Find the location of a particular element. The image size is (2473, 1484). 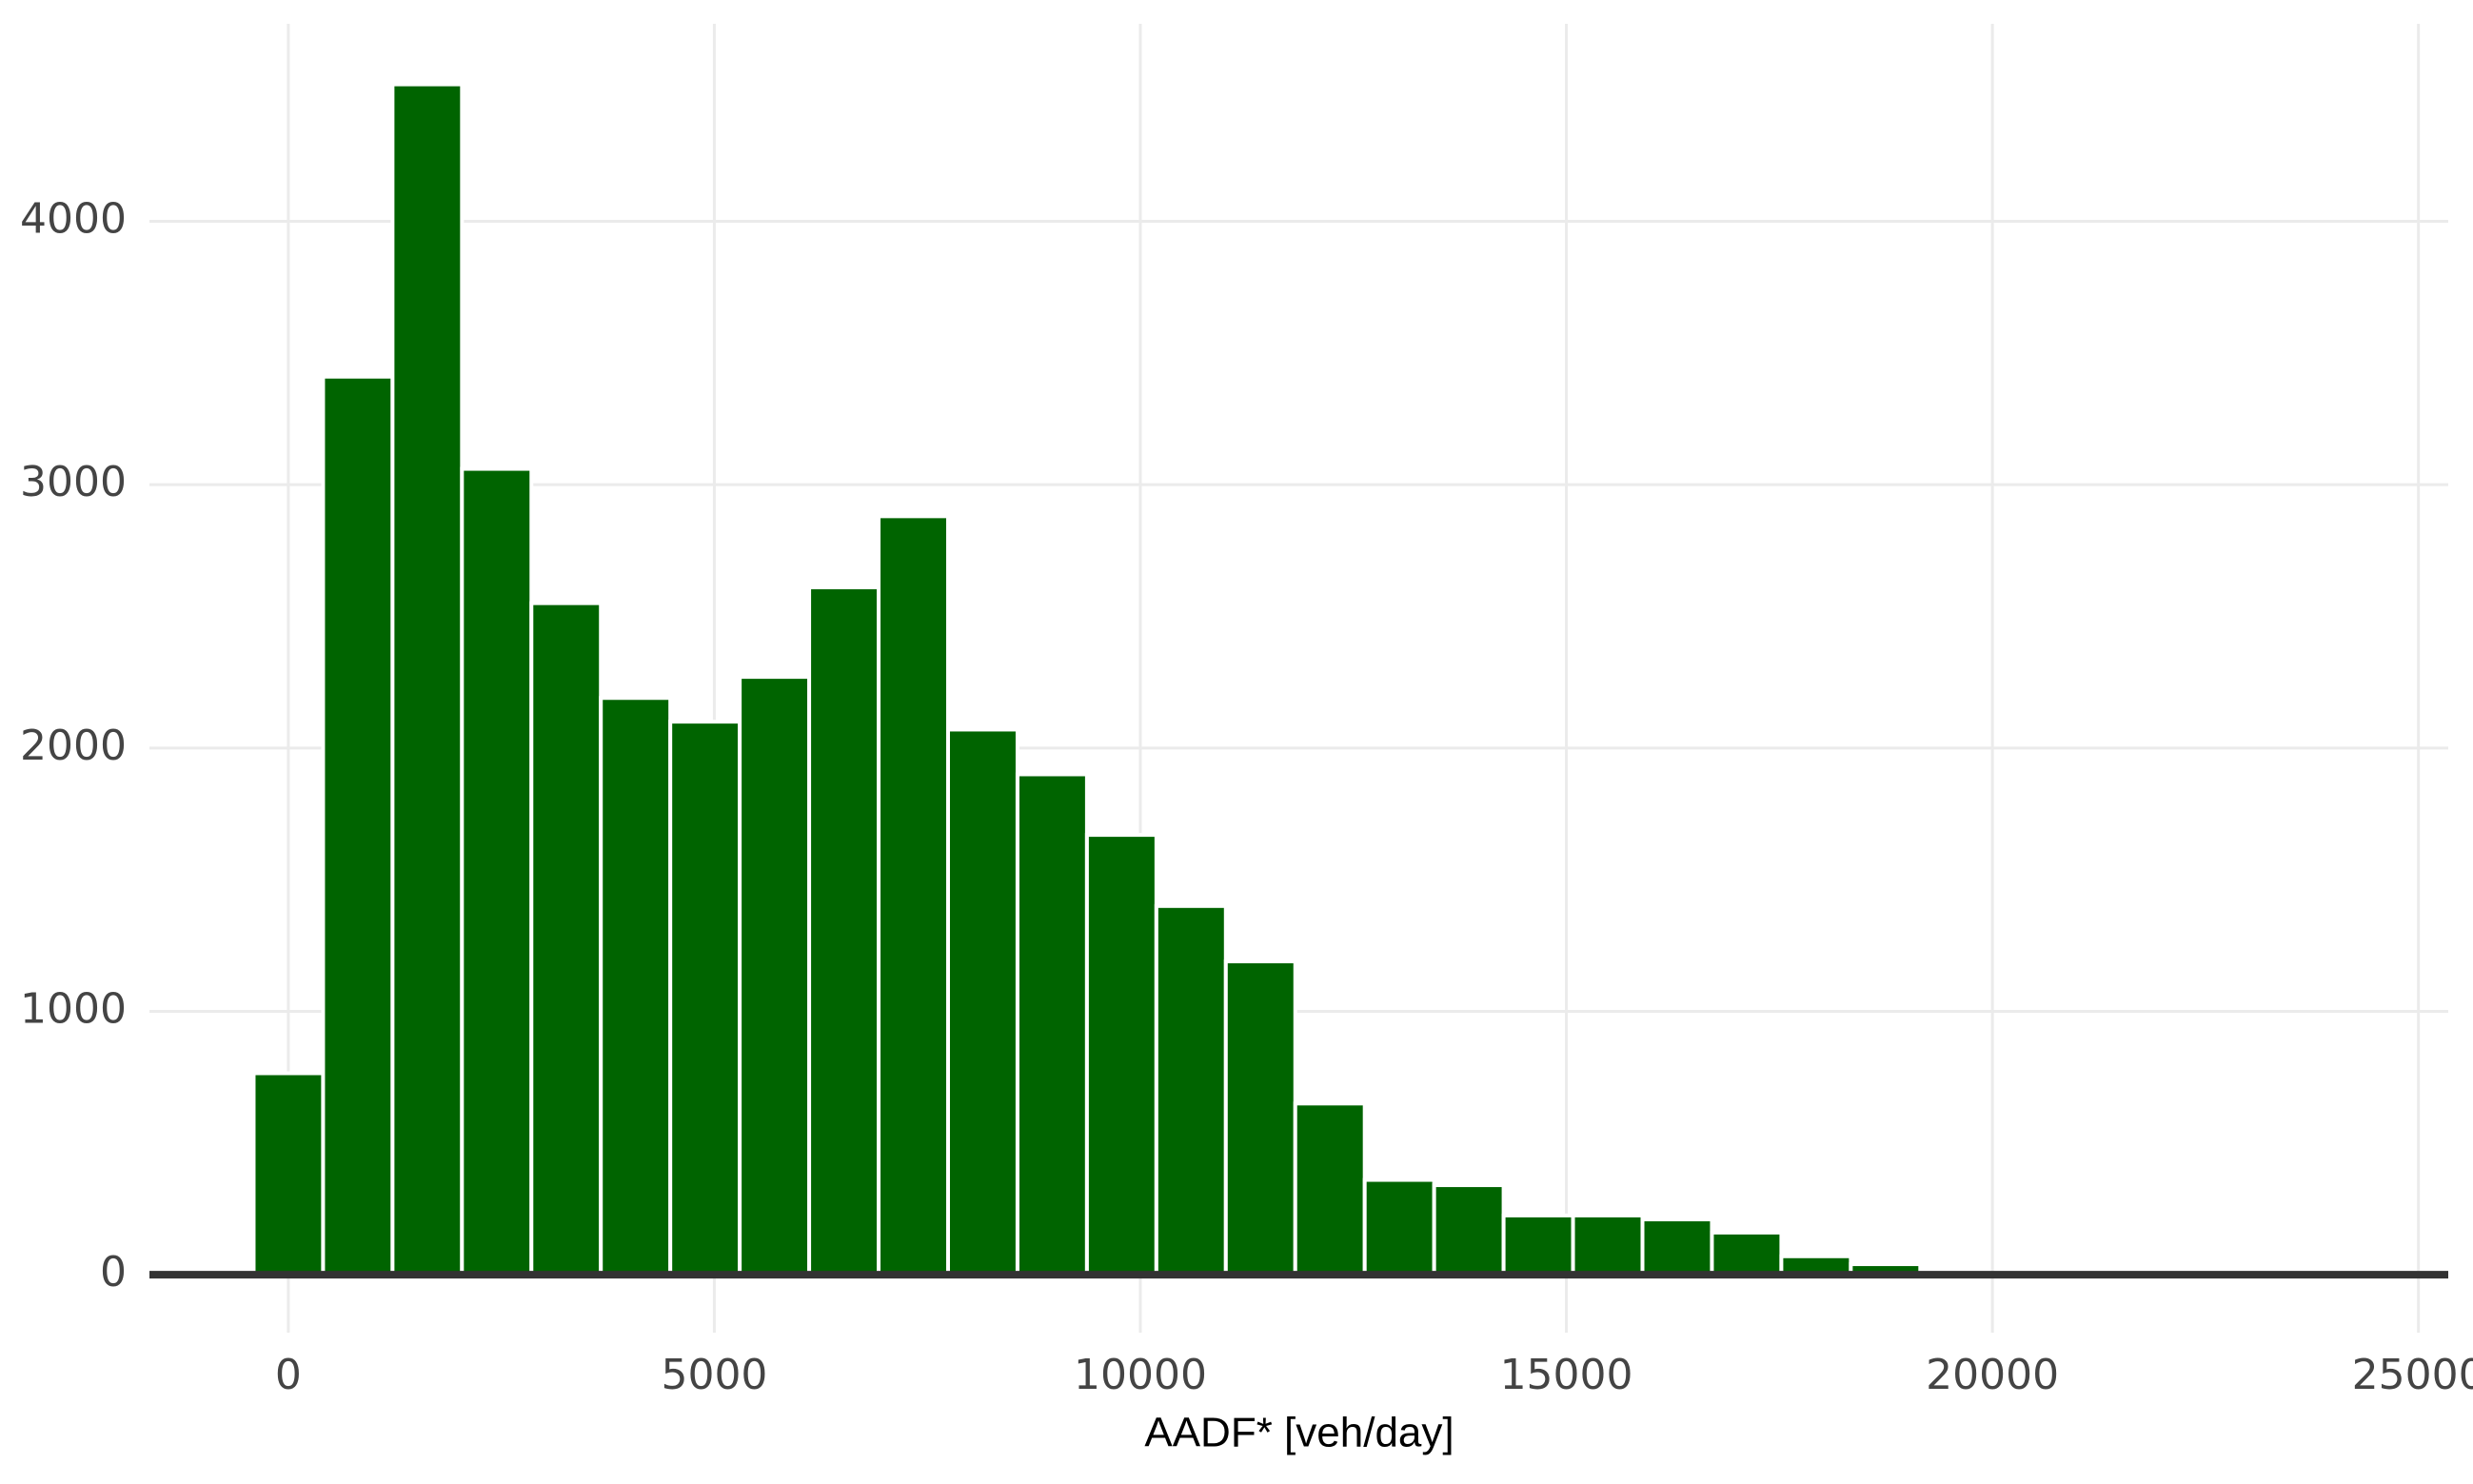

x-tick-label: 15000 is located at coordinates (1566, 1375).